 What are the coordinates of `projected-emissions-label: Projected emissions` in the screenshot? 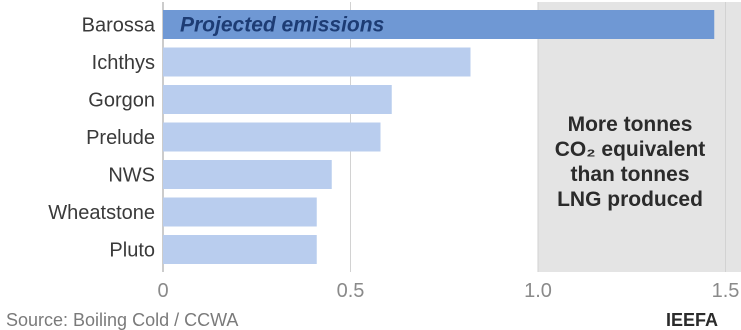 It's located at (282, 25).